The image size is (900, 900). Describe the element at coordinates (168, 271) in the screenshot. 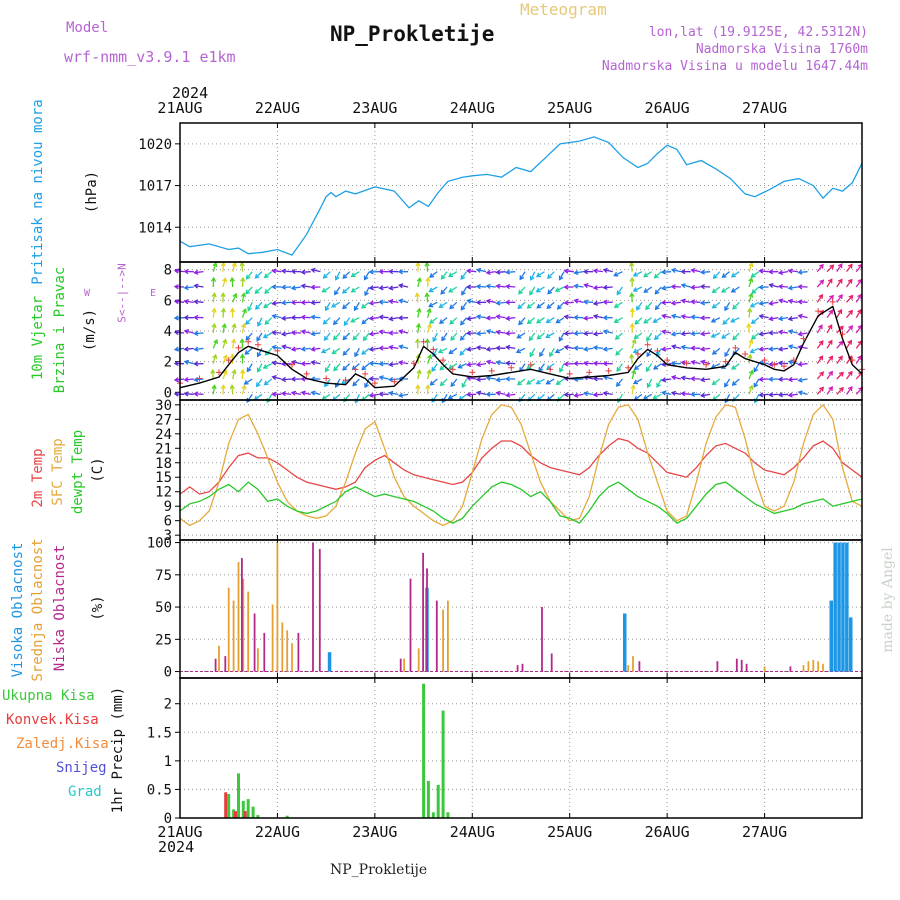

I see `y-tick-label: 8` at that location.